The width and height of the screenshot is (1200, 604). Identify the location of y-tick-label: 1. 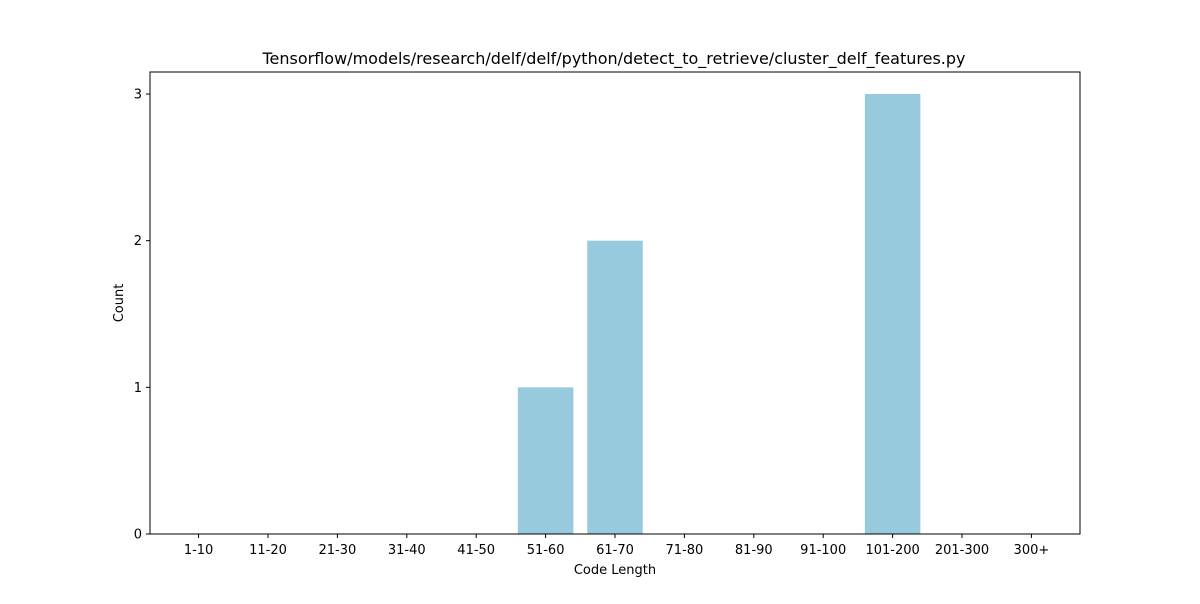
(138, 388).